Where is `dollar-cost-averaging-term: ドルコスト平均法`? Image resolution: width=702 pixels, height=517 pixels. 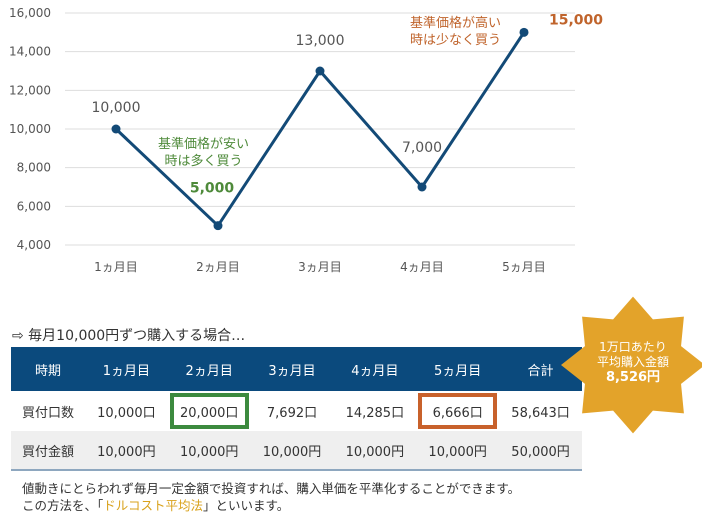
dollar-cost-averaging-term: ドルコスト平均法 is located at coordinates (153, 505).